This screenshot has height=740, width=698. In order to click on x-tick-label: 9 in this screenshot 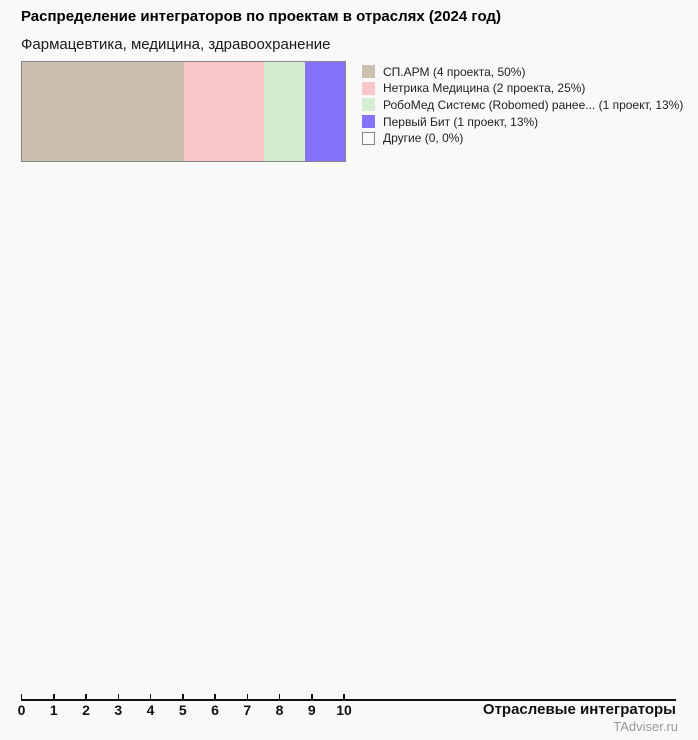, I will do `click(311, 710)`.